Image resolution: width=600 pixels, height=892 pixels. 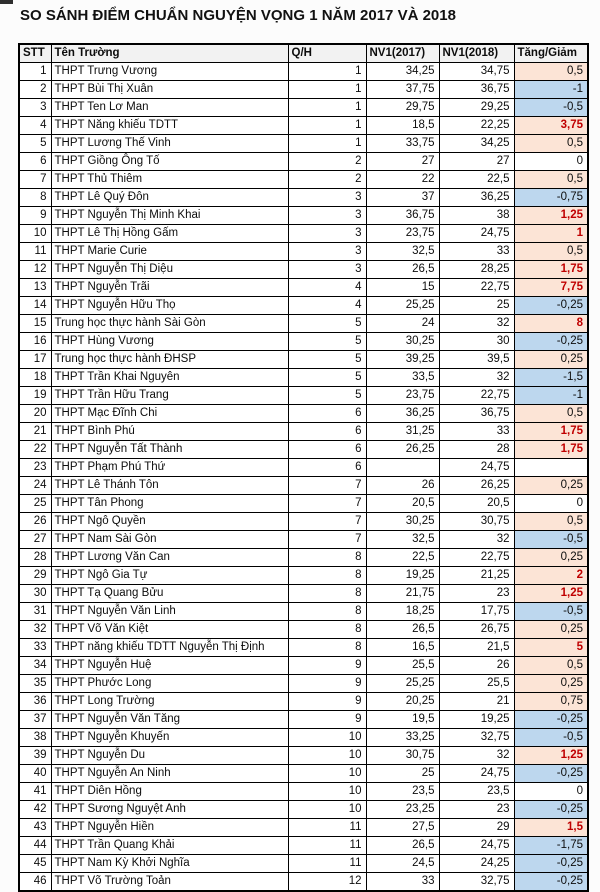 What do you see at coordinates (476, 53) in the screenshot?
I see `header-nv2018: NV1(2018)` at bounding box center [476, 53].